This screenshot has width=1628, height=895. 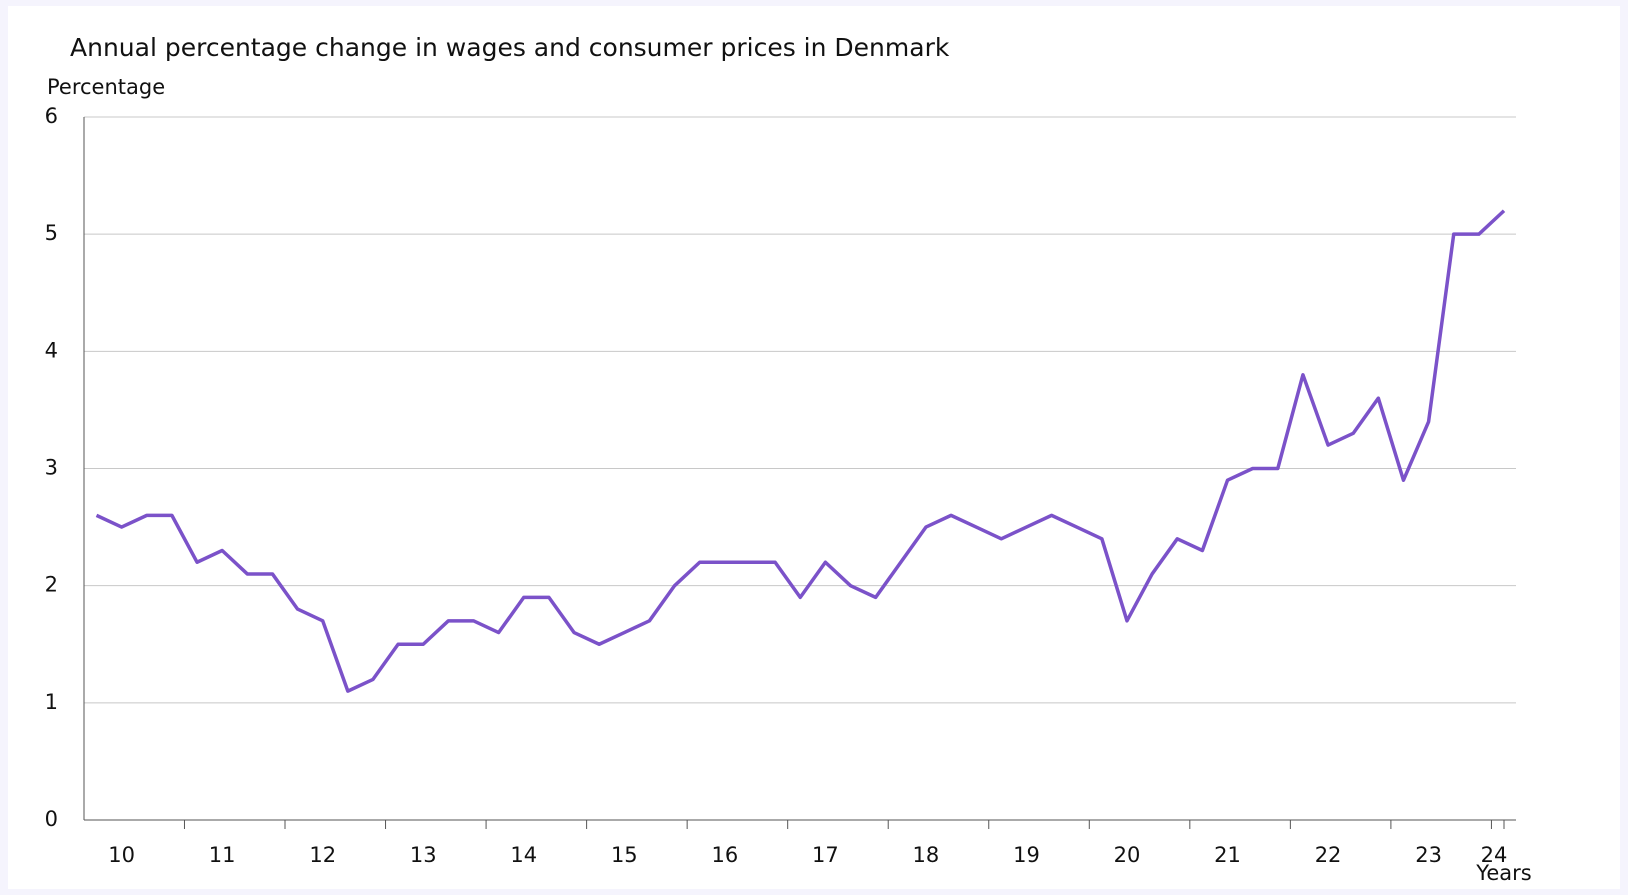 What do you see at coordinates (624, 855) in the screenshot?
I see `x-tick-label: 15` at bounding box center [624, 855].